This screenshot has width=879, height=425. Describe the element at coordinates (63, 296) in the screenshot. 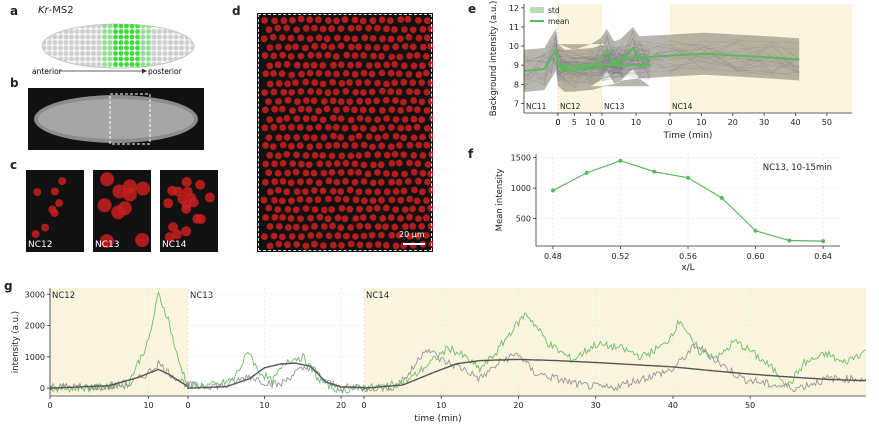

I see `cycle-label: NC12` at that location.